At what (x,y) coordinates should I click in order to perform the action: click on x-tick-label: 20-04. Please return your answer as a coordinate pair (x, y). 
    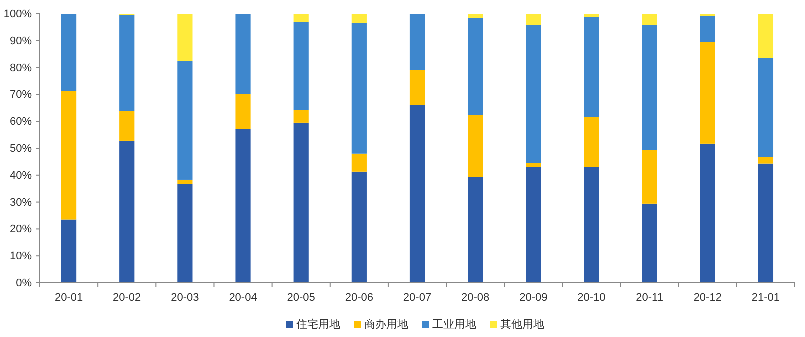
    Looking at the image, I should click on (243, 298).